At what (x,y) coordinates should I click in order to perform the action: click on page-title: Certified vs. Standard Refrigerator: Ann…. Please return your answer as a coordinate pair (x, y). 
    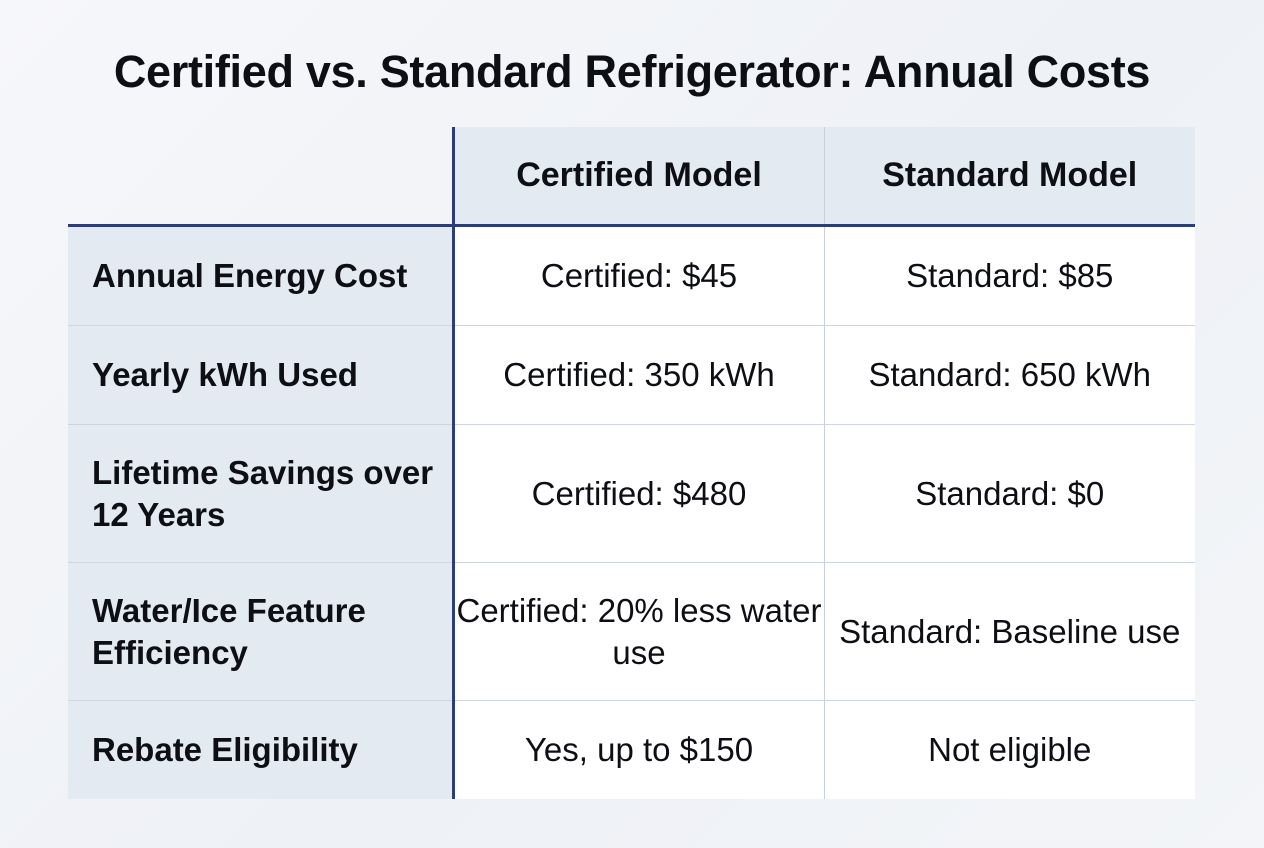
    Looking at the image, I should click on (632, 71).